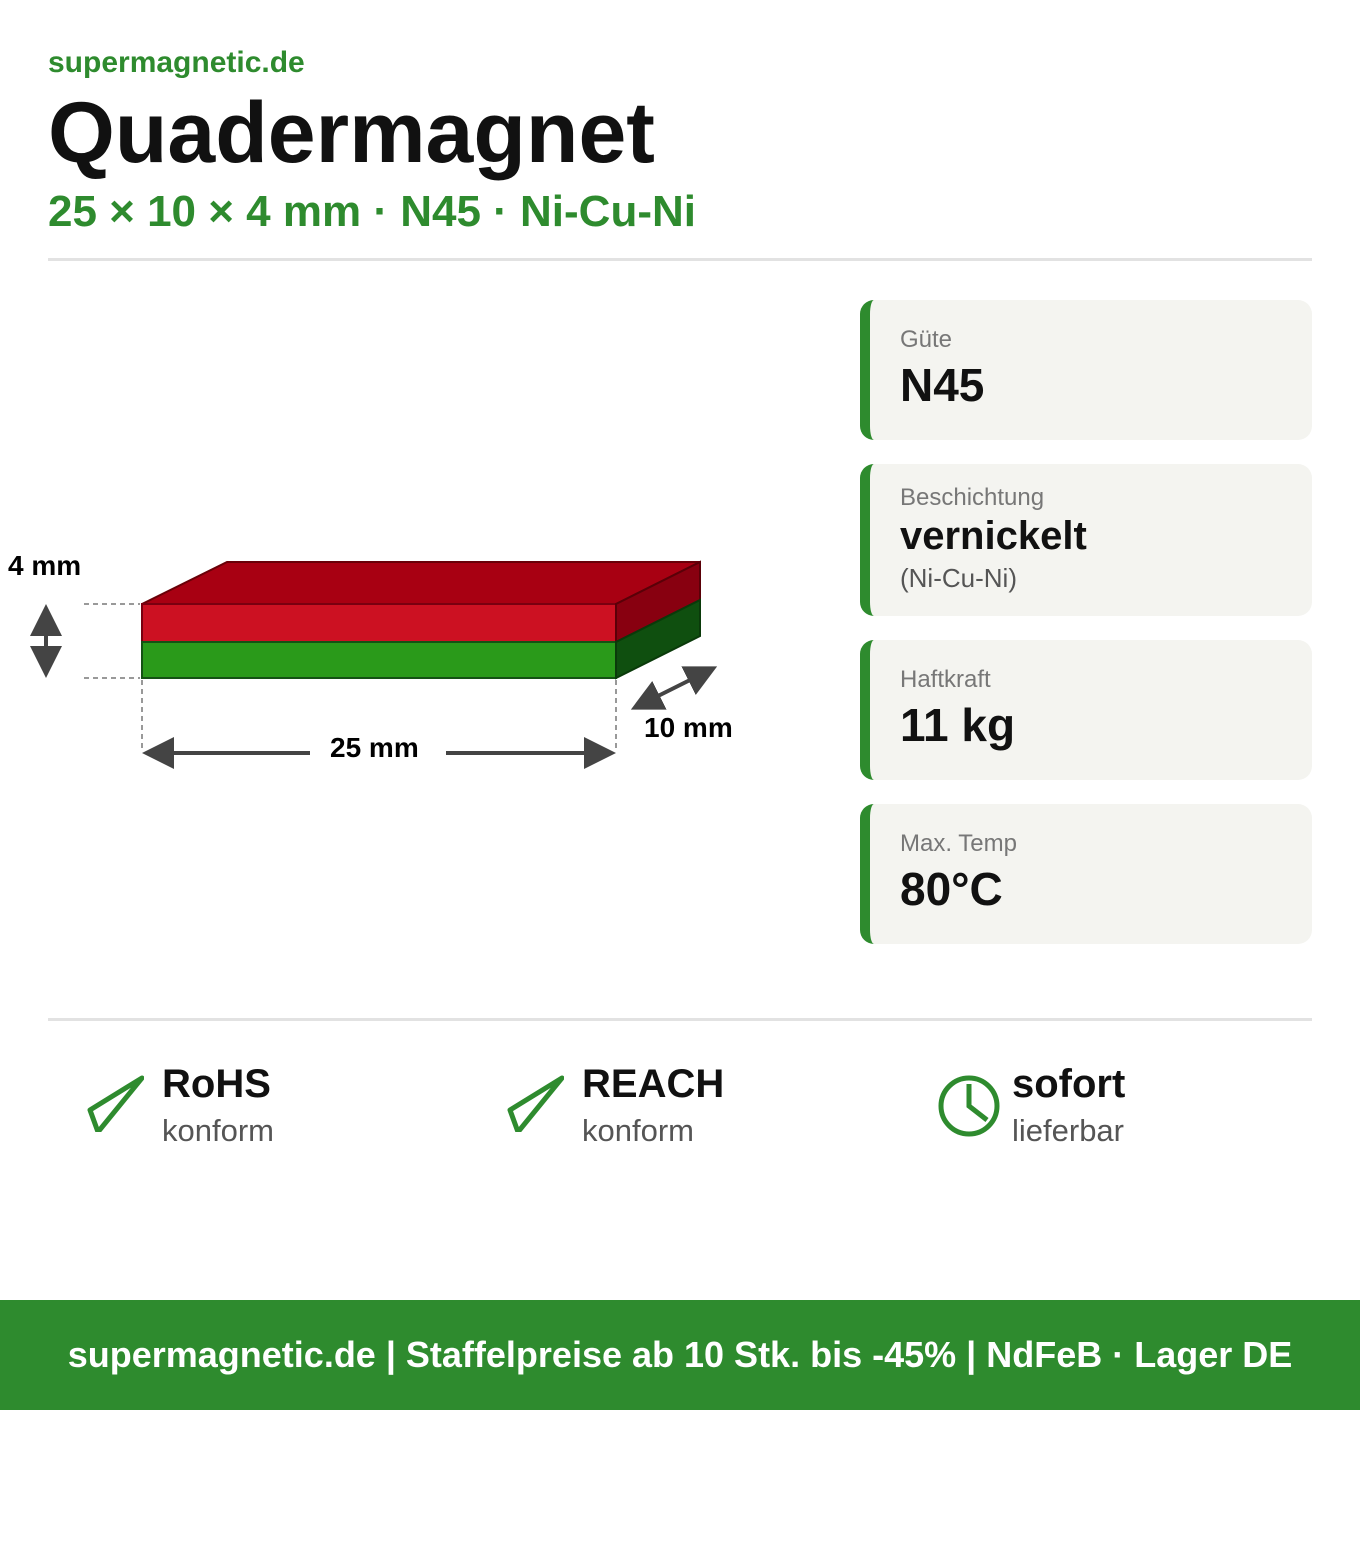 Image resolution: width=1360 pixels, height=1560 pixels. Describe the element at coordinates (1086, 874) in the screenshot. I see `spec-card-temp: Max. Temp 80°C` at that location.